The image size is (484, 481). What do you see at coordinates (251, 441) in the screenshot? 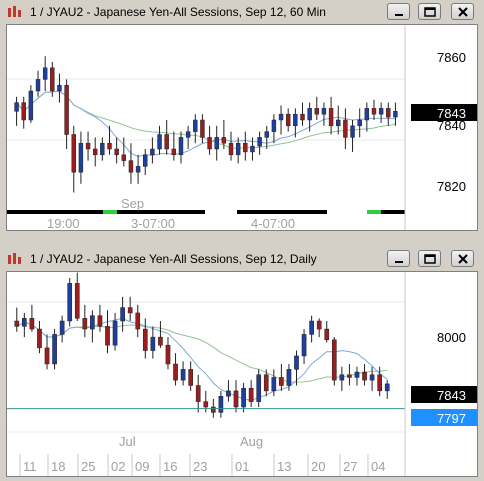
I see `month-label: Aug` at bounding box center [251, 441].